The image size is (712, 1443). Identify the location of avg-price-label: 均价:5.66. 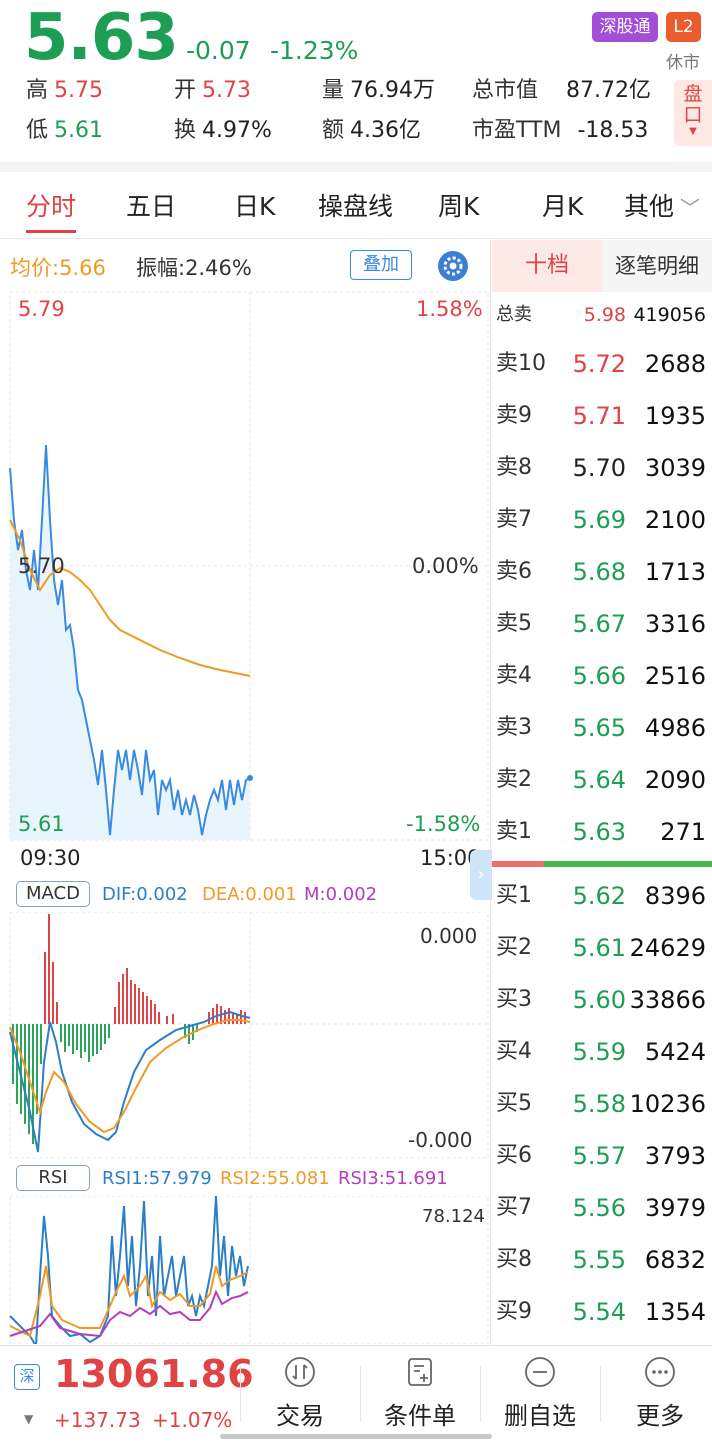
(58, 268).